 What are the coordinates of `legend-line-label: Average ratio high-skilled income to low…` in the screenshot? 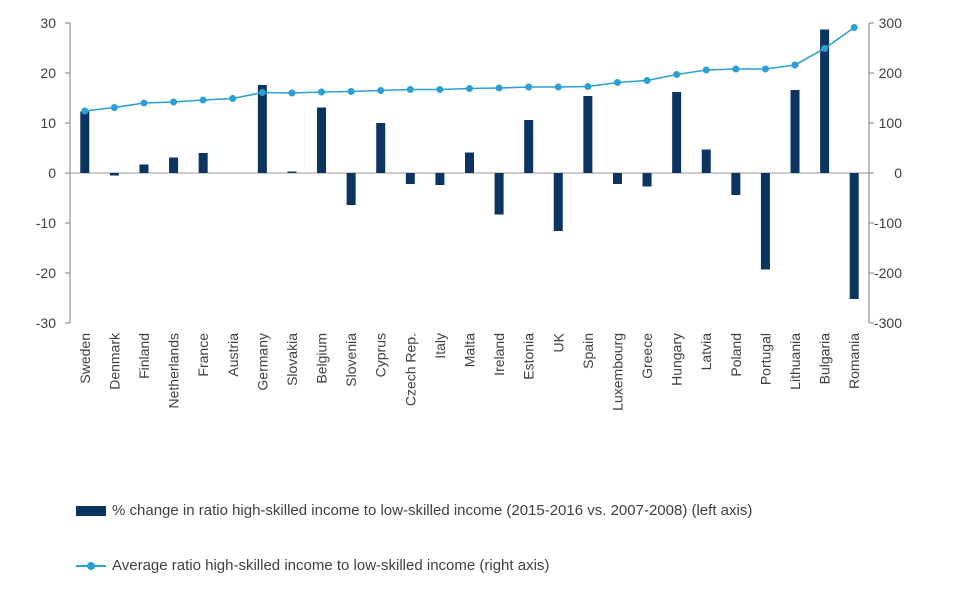 It's located at (331, 565).